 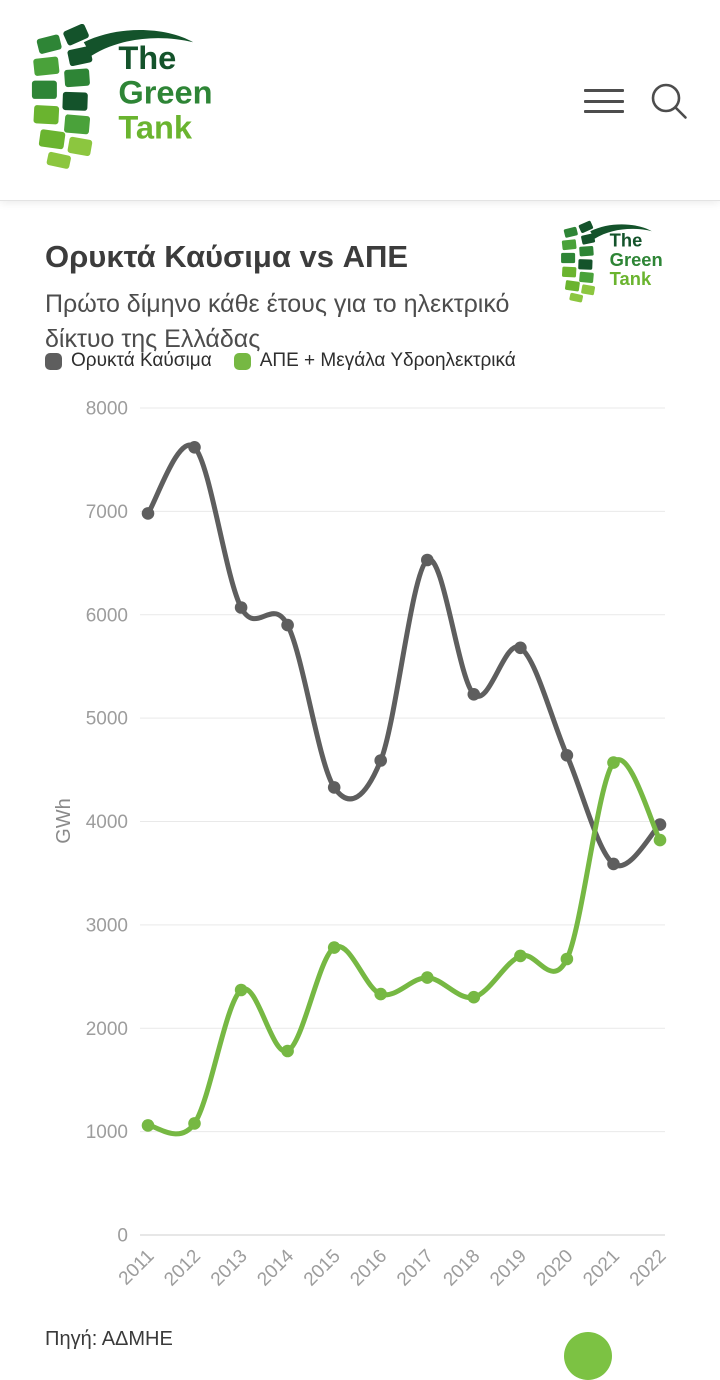 What do you see at coordinates (182, 1268) in the screenshot?
I see `x-tick-label: 2012` at bounding box center [182, 1268].